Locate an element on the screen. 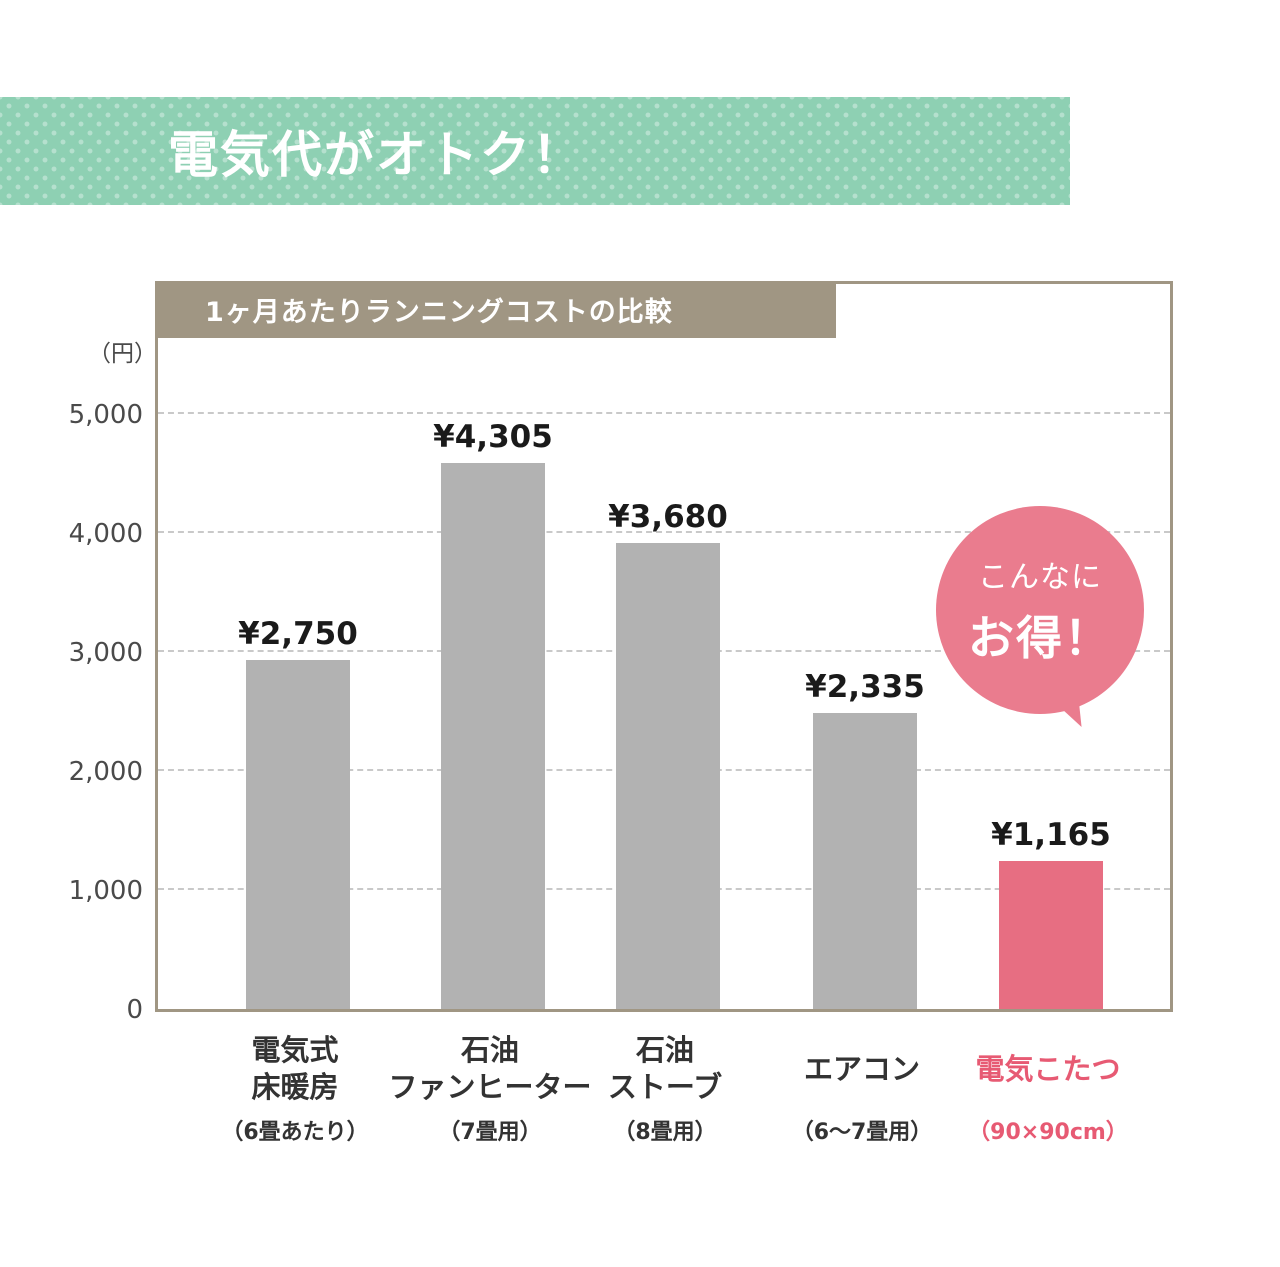 Image resolution: width=1280 pixels, height=1267 pixels. y-axis-unit-label: （円） is located at coordinates (122, 354).